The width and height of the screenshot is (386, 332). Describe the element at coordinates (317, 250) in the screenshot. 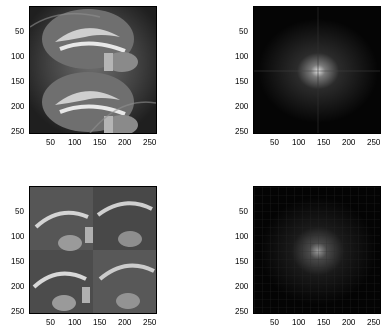

I see `spectrum-image-bottom-right` at that location.